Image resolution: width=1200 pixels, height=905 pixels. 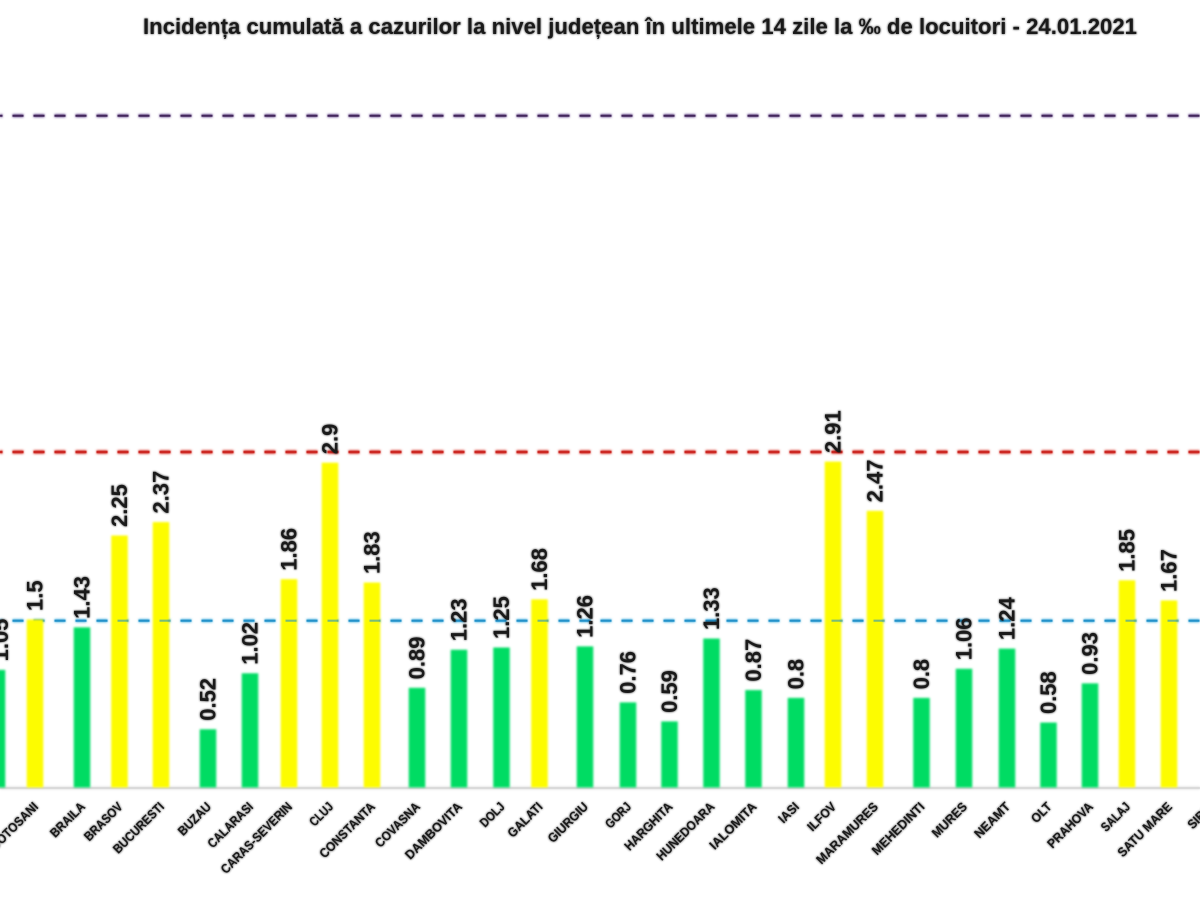 I want to click on svg-text: 1.86, so click(x=289, y=549).